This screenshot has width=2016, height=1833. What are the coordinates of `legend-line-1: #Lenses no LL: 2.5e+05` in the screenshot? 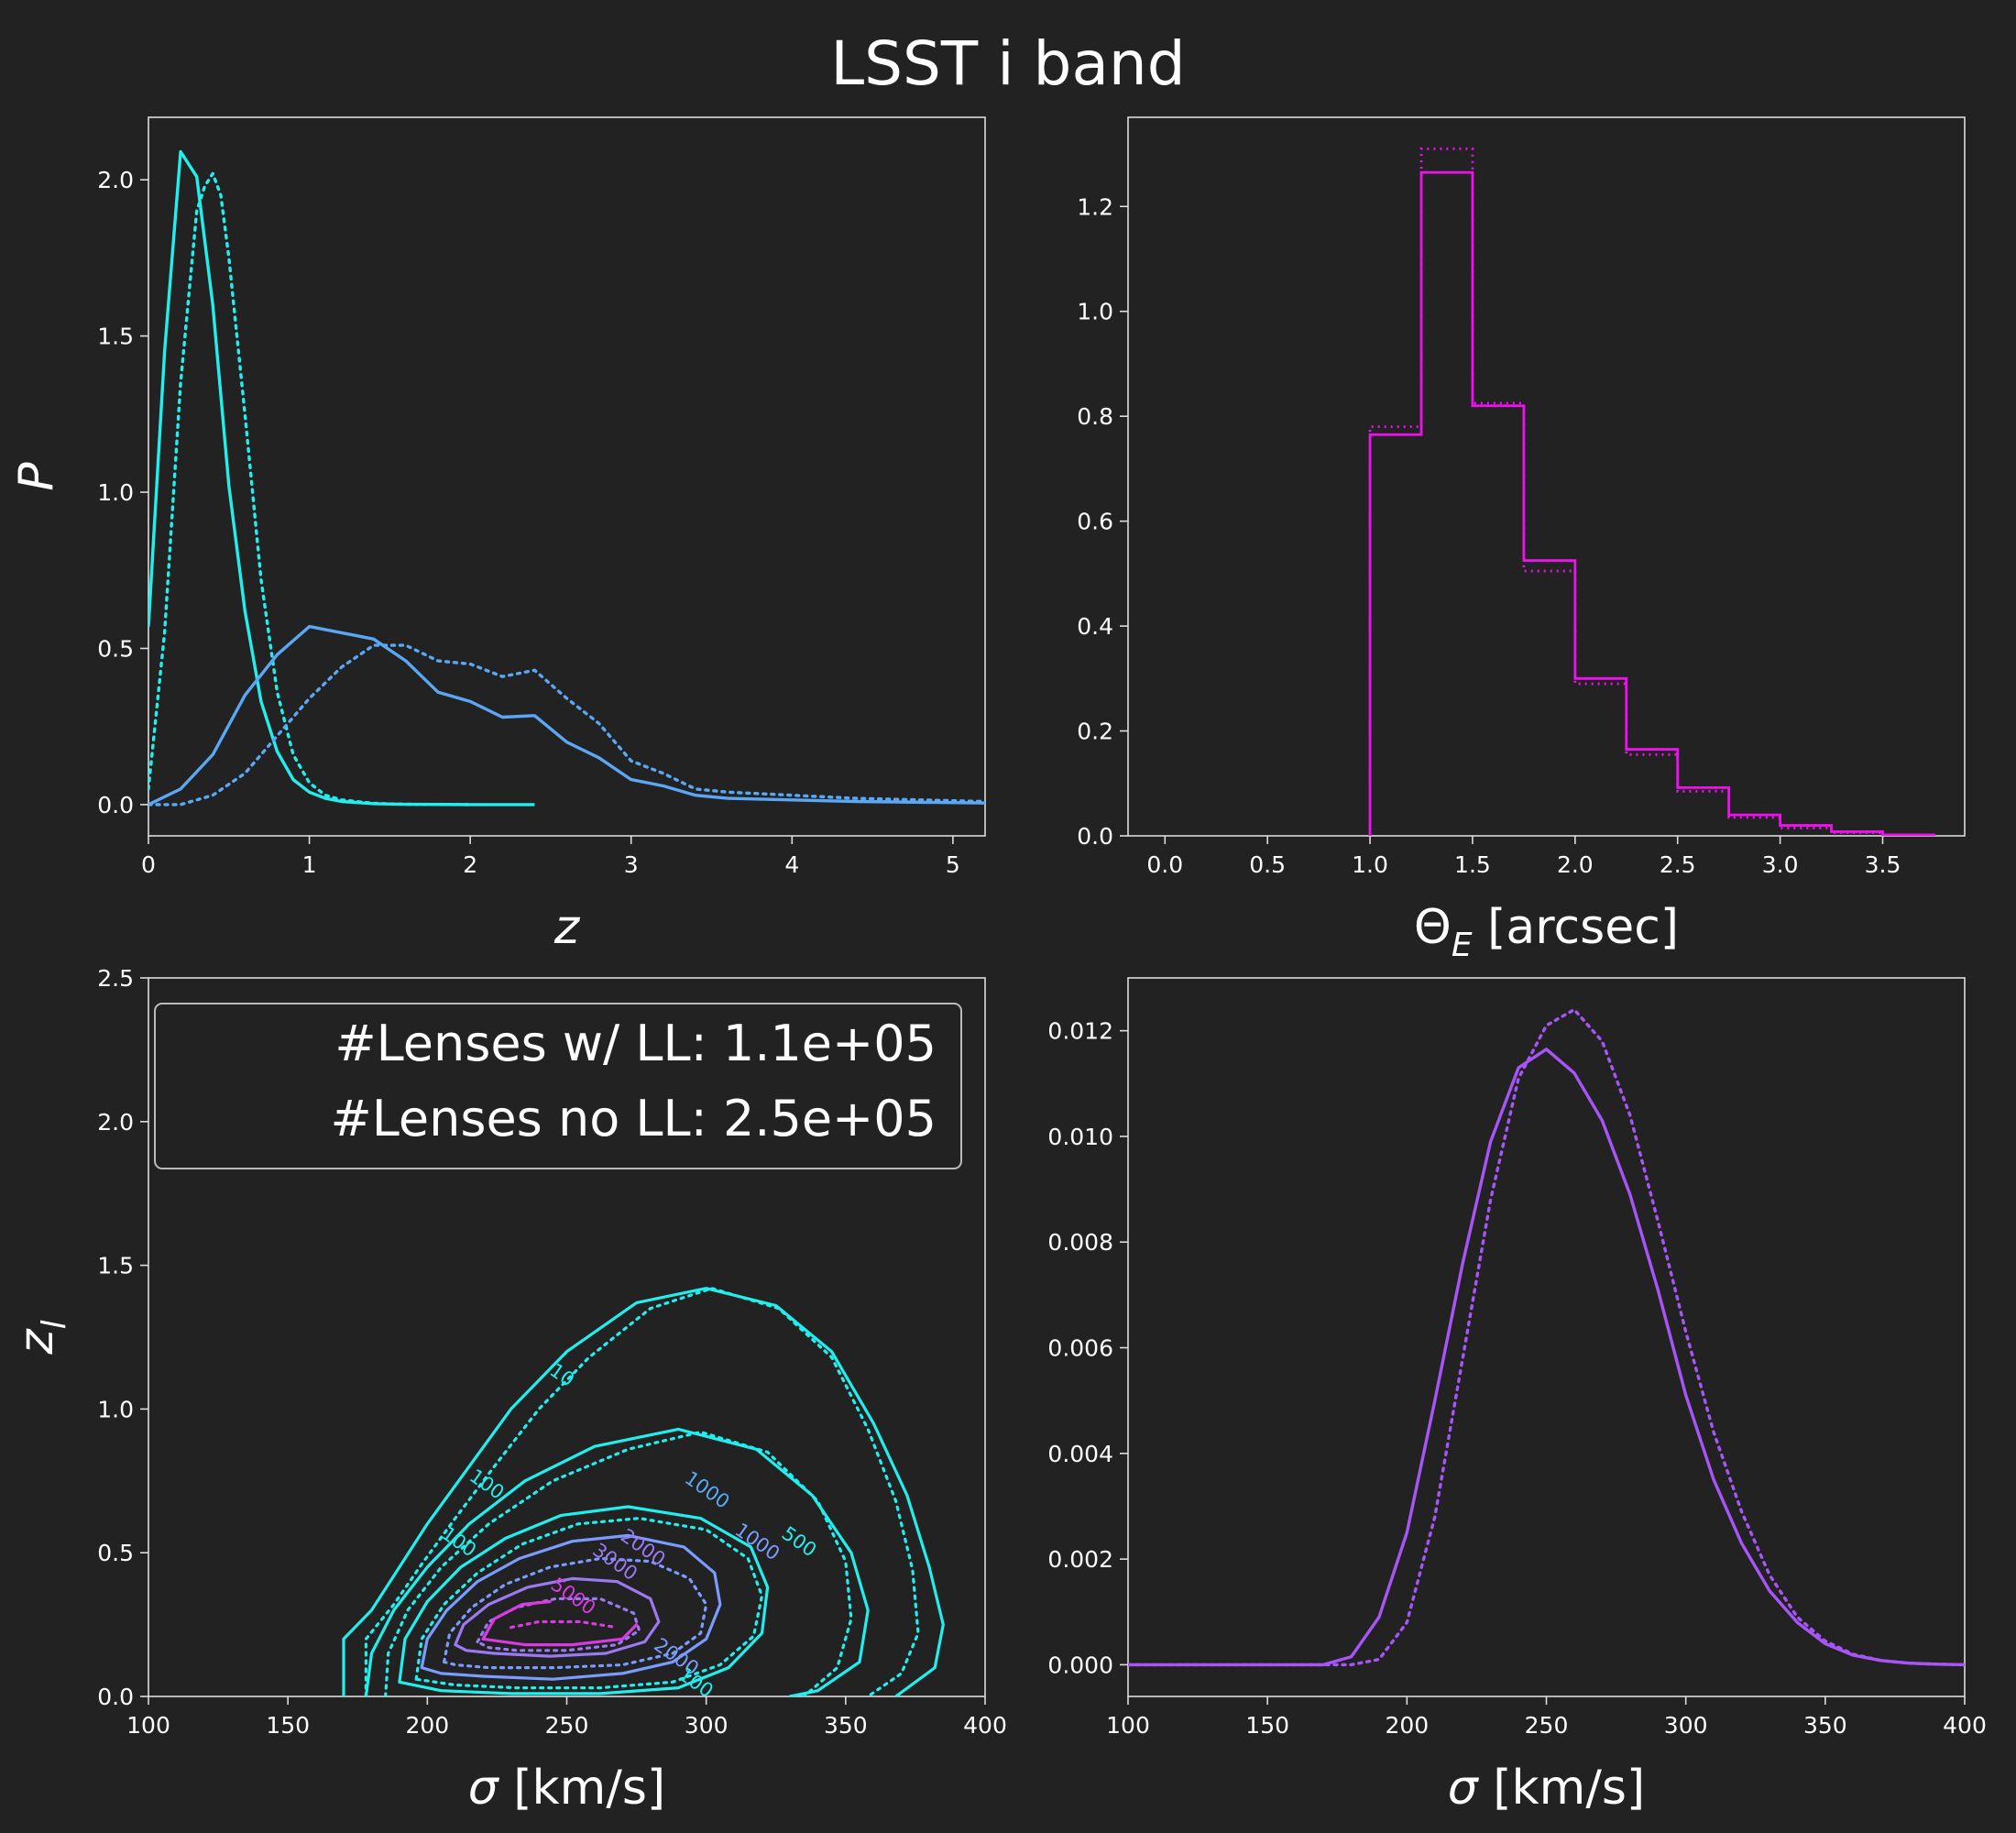 It's located at (634, 1118).